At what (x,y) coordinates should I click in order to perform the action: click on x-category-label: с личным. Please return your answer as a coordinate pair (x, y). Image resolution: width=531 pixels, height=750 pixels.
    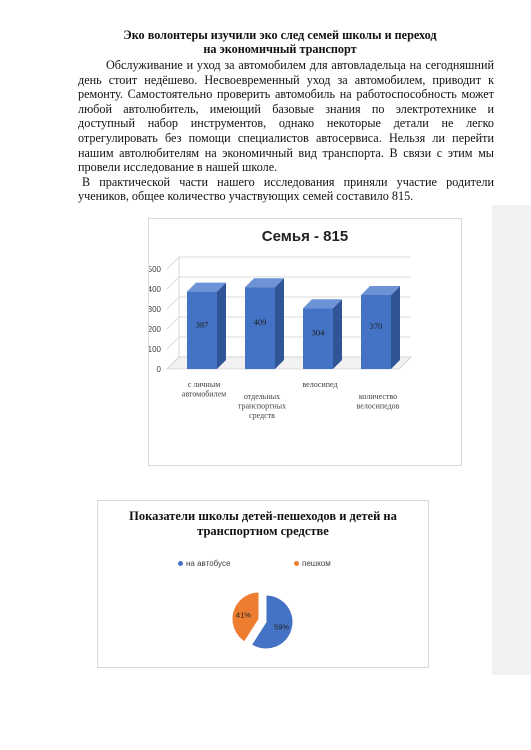
    Looking at the image, I should click on (204, 384).